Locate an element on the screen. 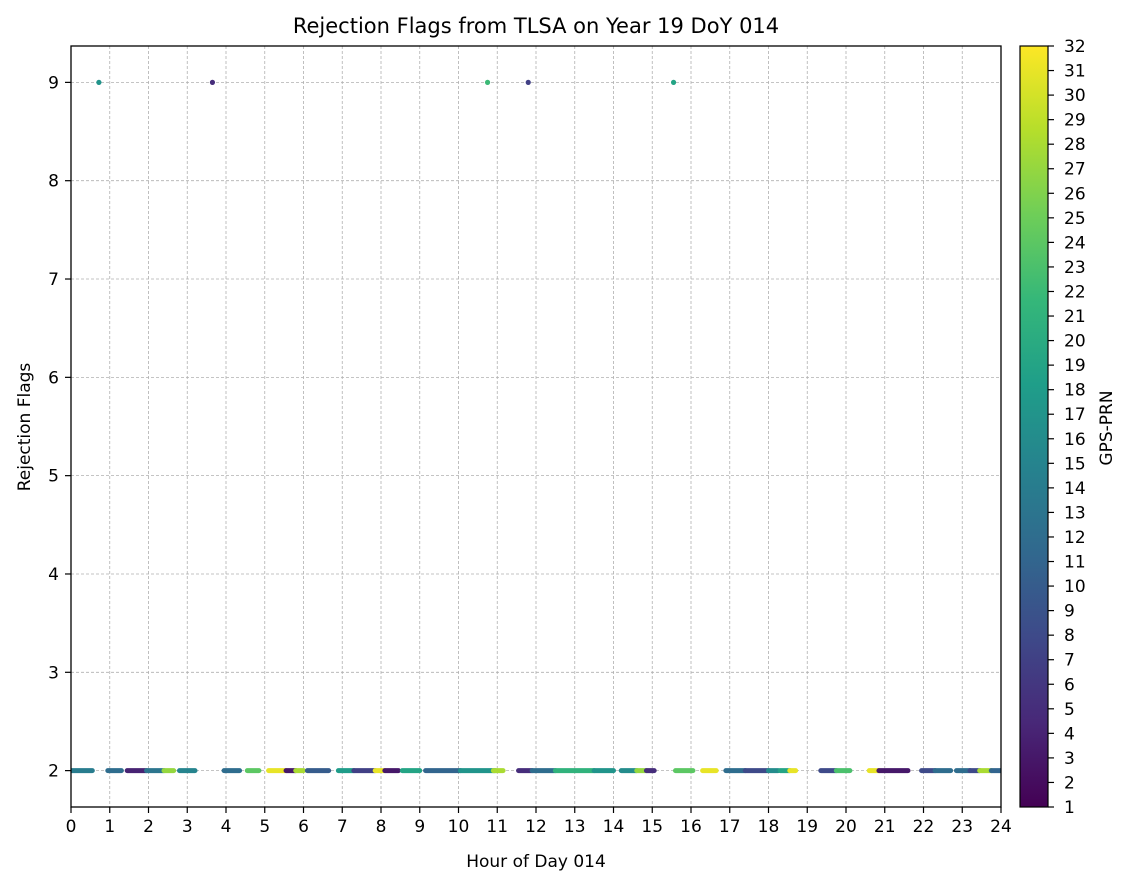 The height and width of the screenshot is (890, 1132). colorbar-tick-label: 28 is located at coordinates (1075, 145).